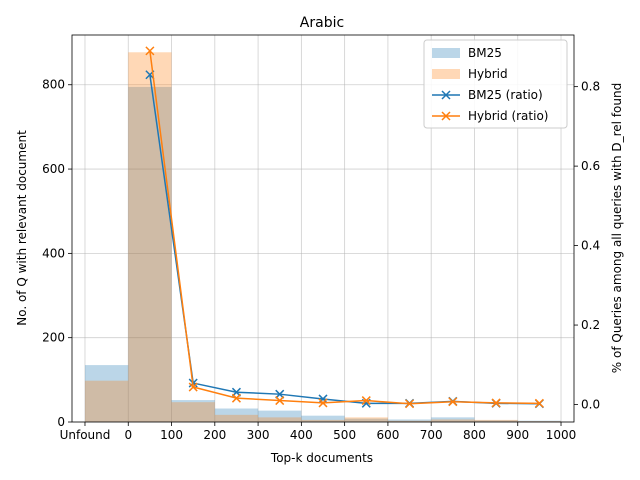 This screenshot has width=640, height=480. What do you see at coordinates (474, 435) in the screenshot?
I see `x-tick-label: 800` at bounding box center [474, 435].